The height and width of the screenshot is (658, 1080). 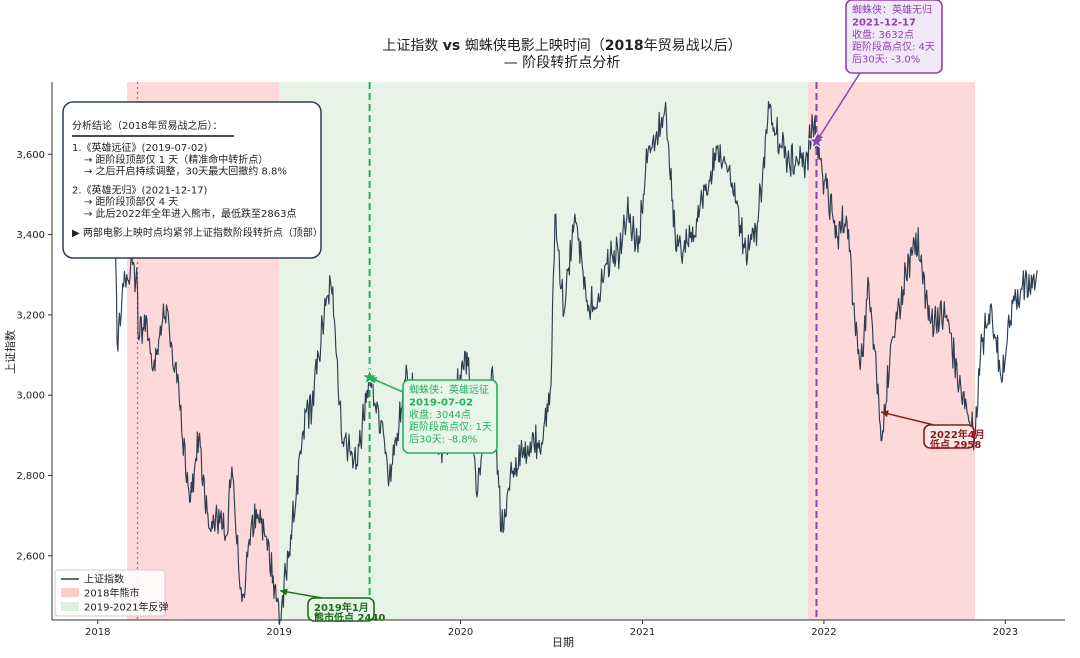 I want to click on annotation-text-2-0: 2019年1月, so click(x=341, y=607).